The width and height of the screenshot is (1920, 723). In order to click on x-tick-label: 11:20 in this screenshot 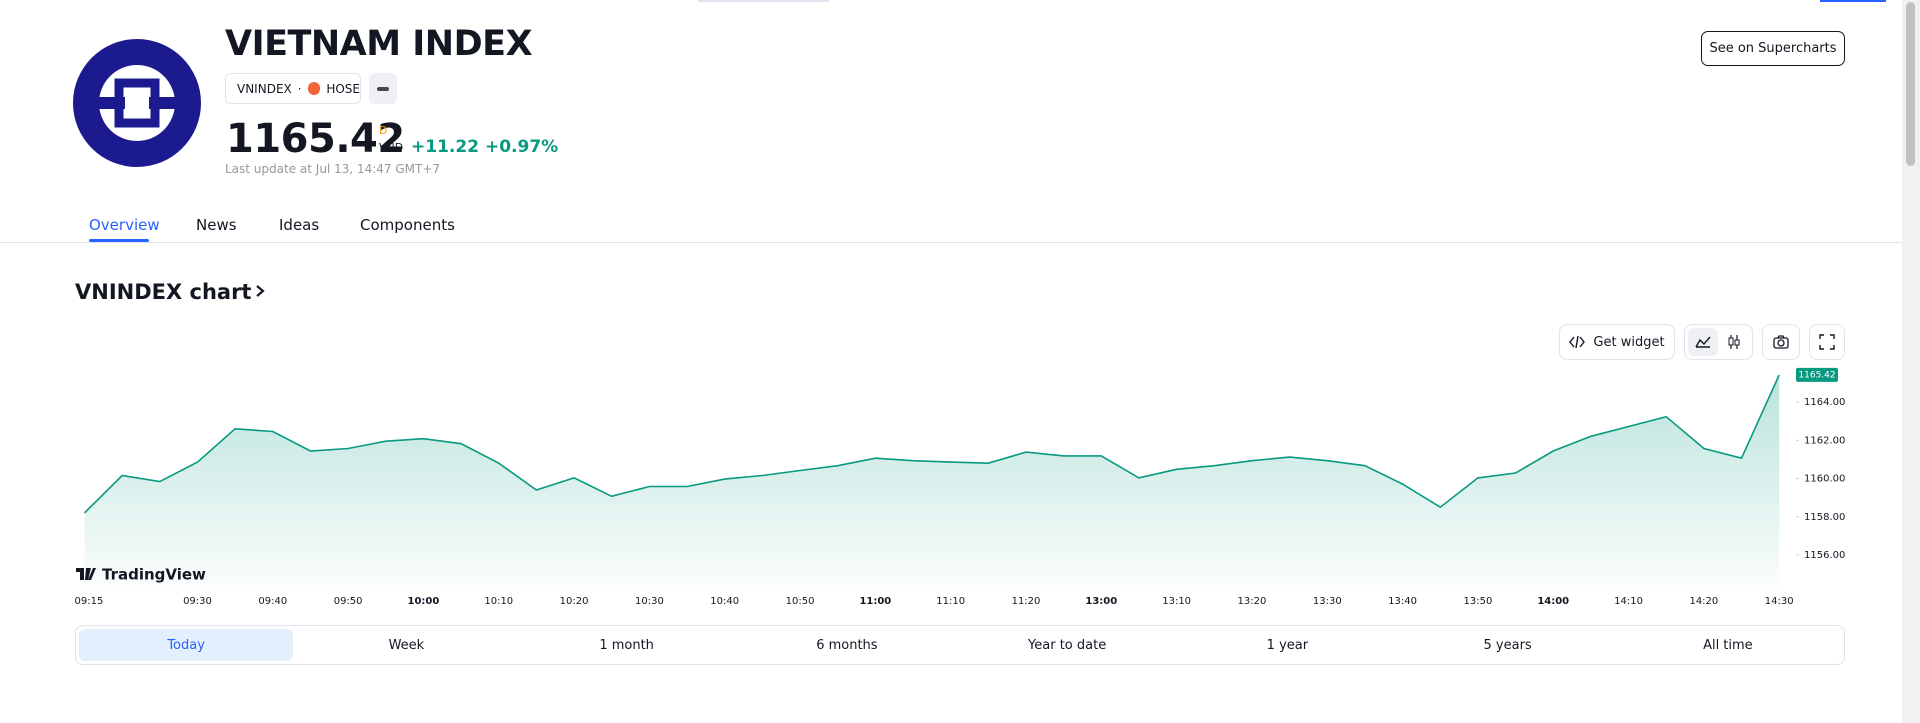, I will do `click(1026, 601)`.